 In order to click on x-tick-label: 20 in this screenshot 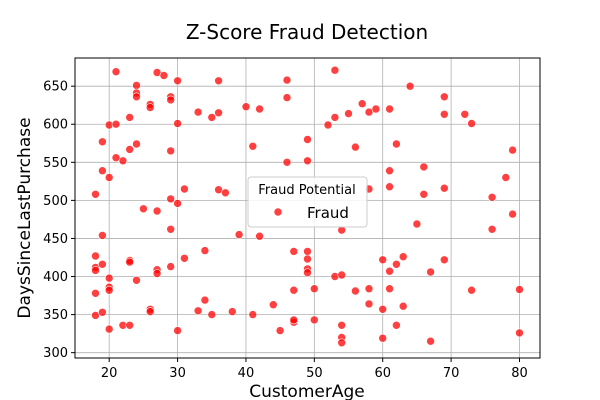, I will do `click(109, 373)`.